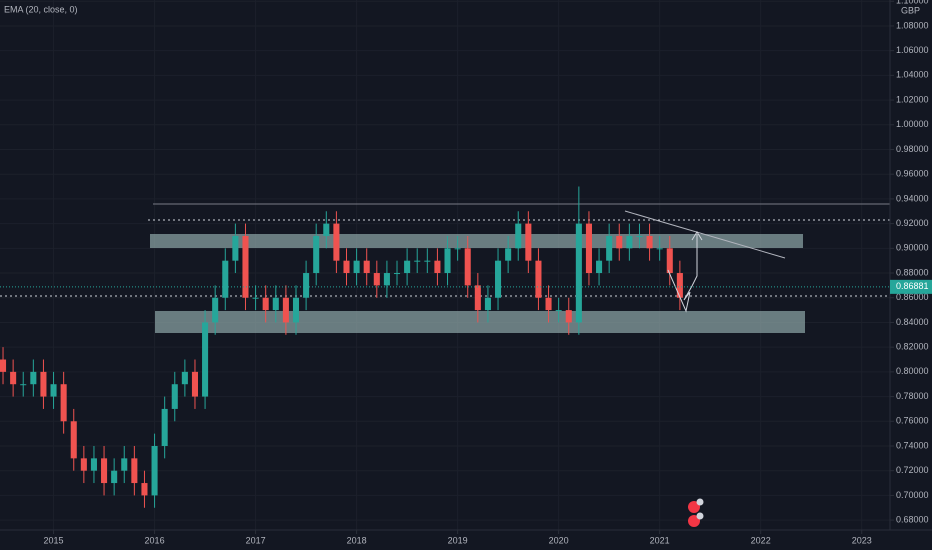 Image resolution: width=932 pixels, height=550 pixels. I want to click on x-tick-label: 2018, so click(357, 540).